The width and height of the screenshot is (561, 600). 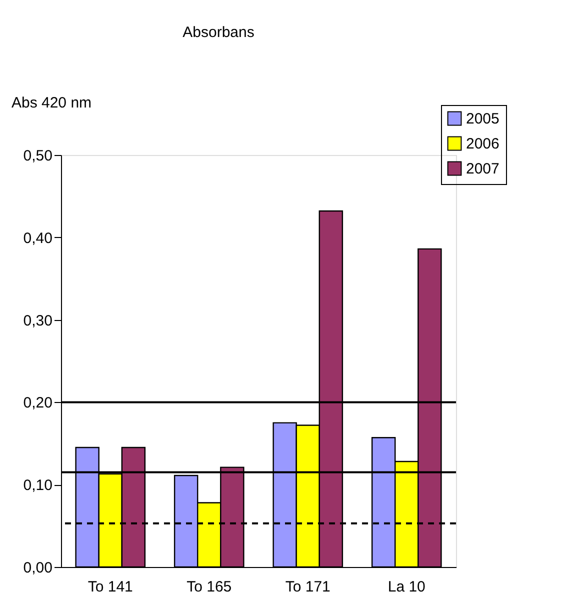 I want to click on legend-label: 2005, so click(x=483, y=119).